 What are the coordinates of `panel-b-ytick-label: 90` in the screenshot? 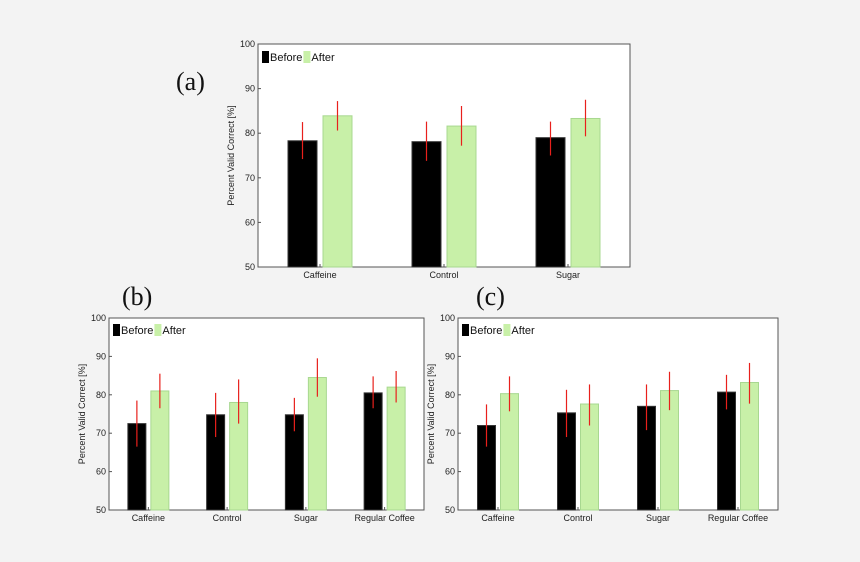 It's located at (101, 356).